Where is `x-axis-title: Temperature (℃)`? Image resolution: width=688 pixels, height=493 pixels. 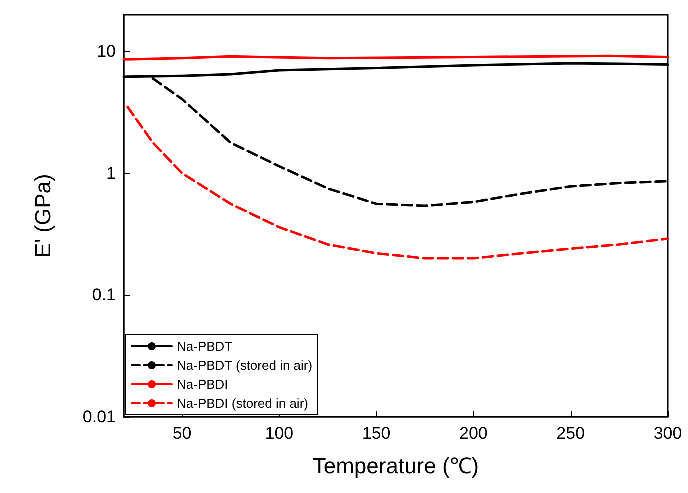 x-axis-title: Temperature (℃) is located at coordinates (396, 466).